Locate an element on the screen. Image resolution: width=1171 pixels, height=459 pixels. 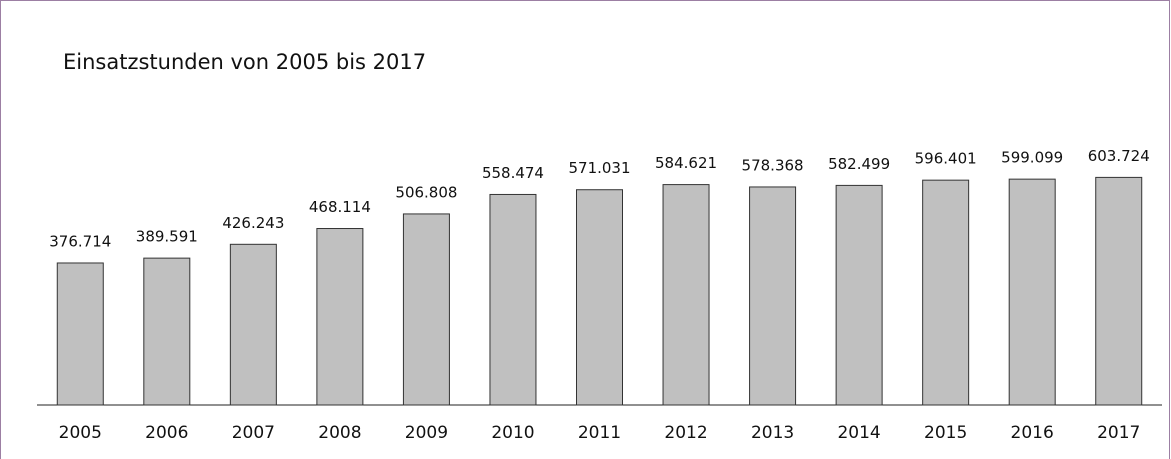
x-tick-label: 2014 is located at coordinates (858, 433).